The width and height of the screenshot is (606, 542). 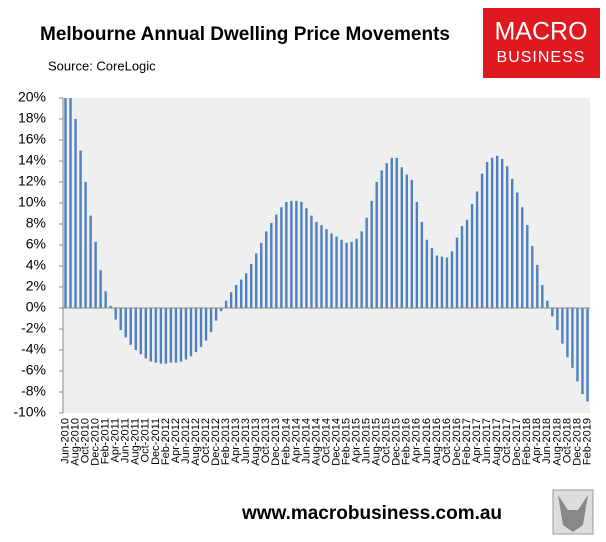 I want to click on x-tick-label: Aug-2015, so click(x=377, y=442).